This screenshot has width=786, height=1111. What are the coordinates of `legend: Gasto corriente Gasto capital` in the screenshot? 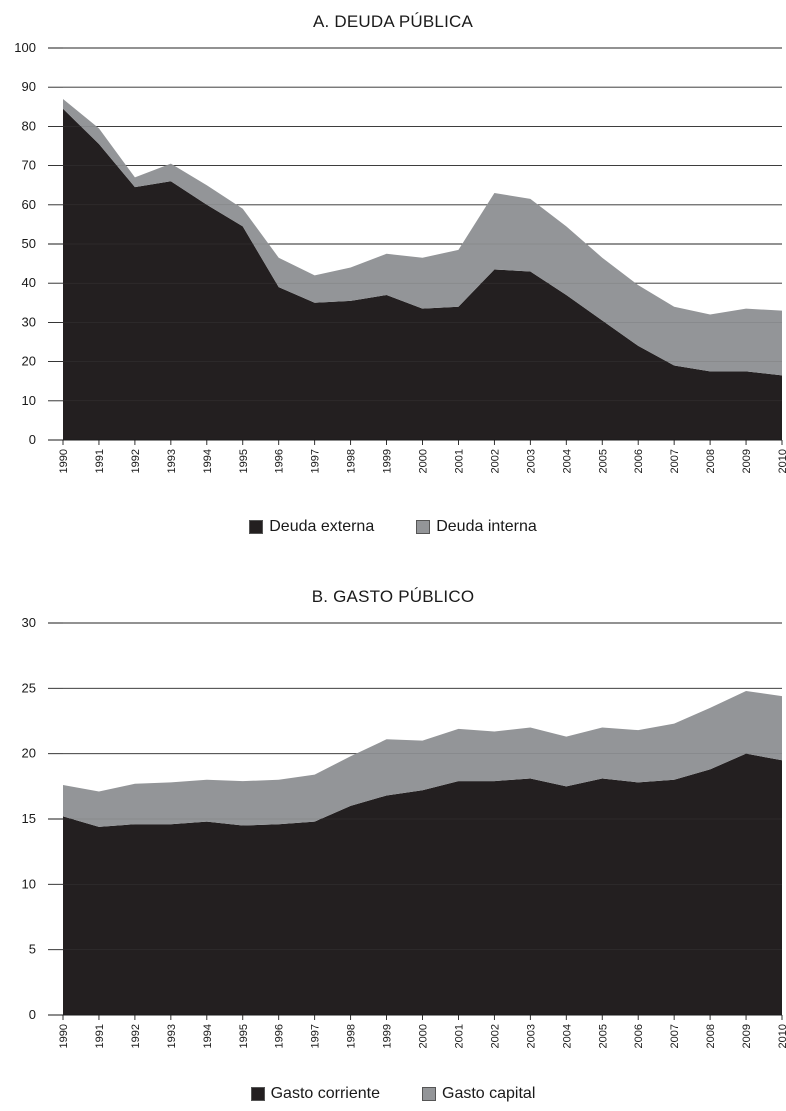 It's located at (393, 1094).